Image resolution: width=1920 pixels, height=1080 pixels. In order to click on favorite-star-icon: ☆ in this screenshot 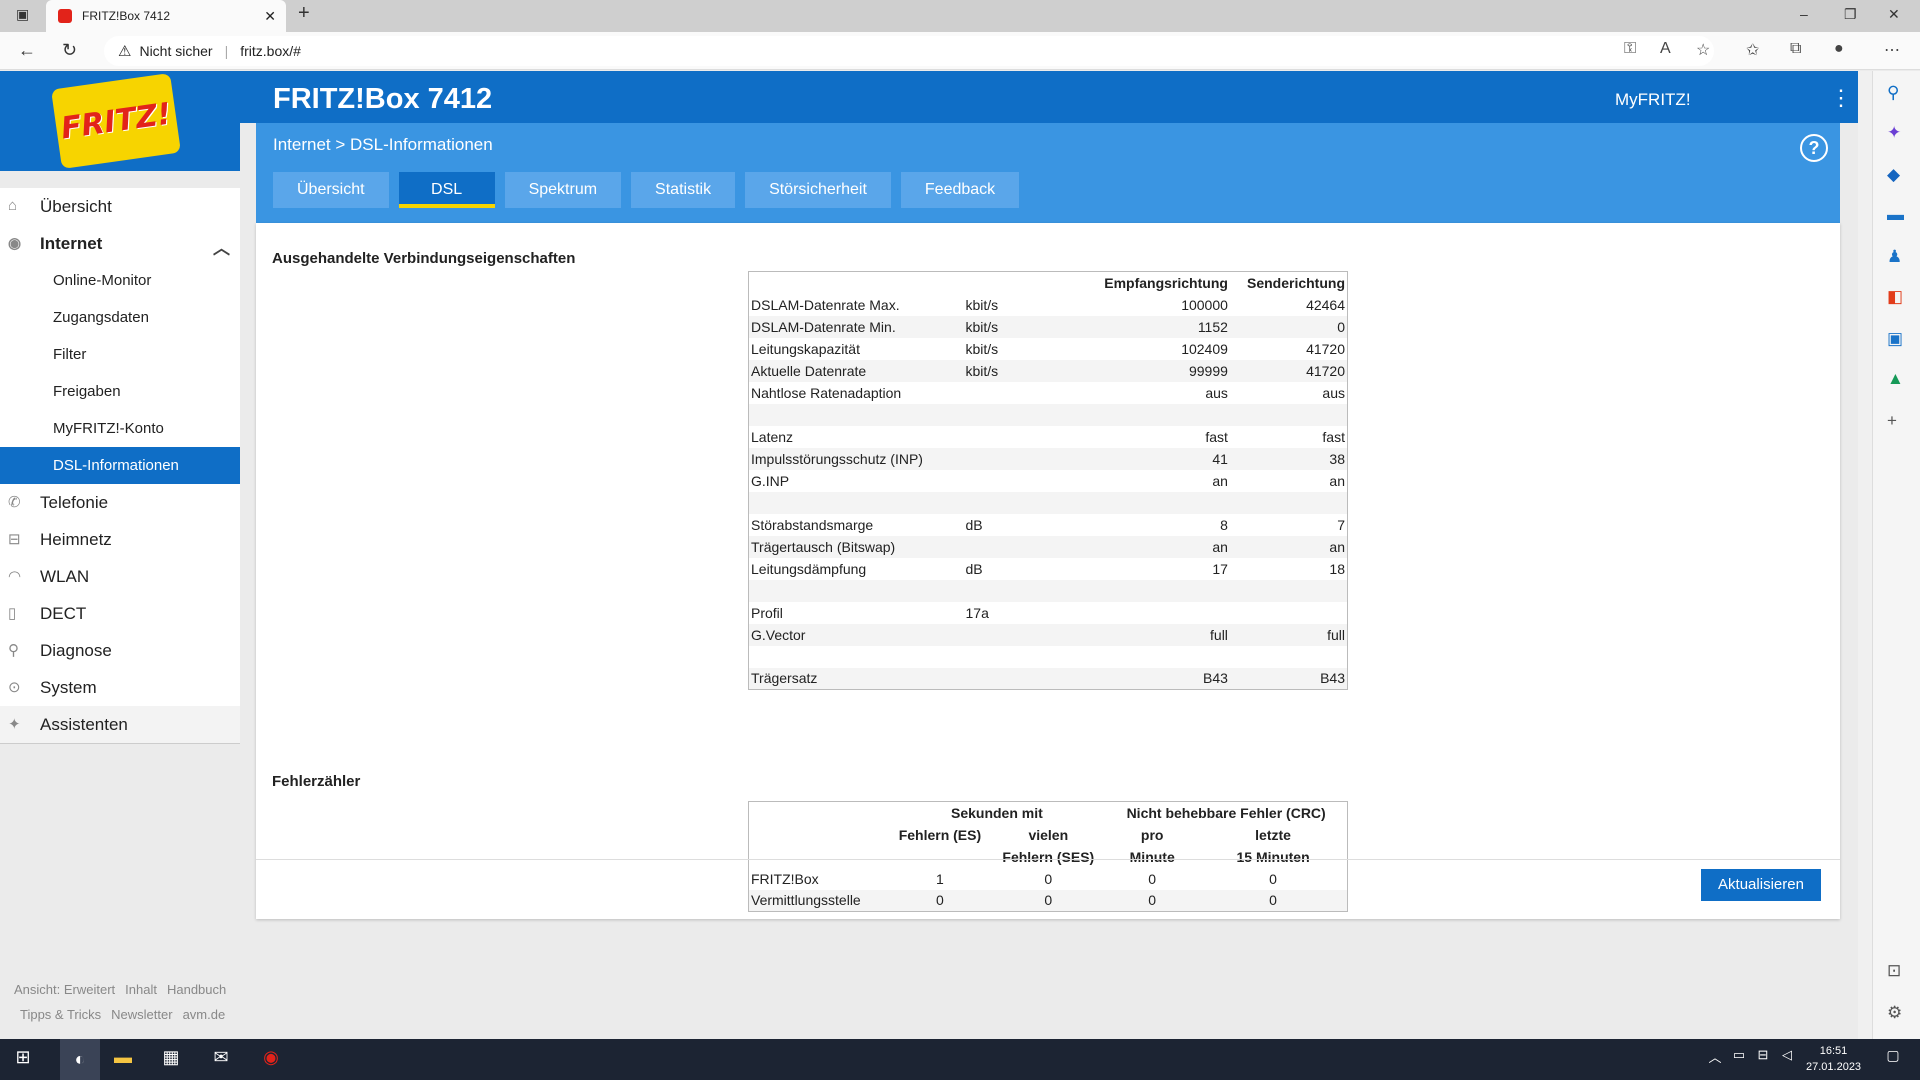, I will do `click(1703, 50)`.